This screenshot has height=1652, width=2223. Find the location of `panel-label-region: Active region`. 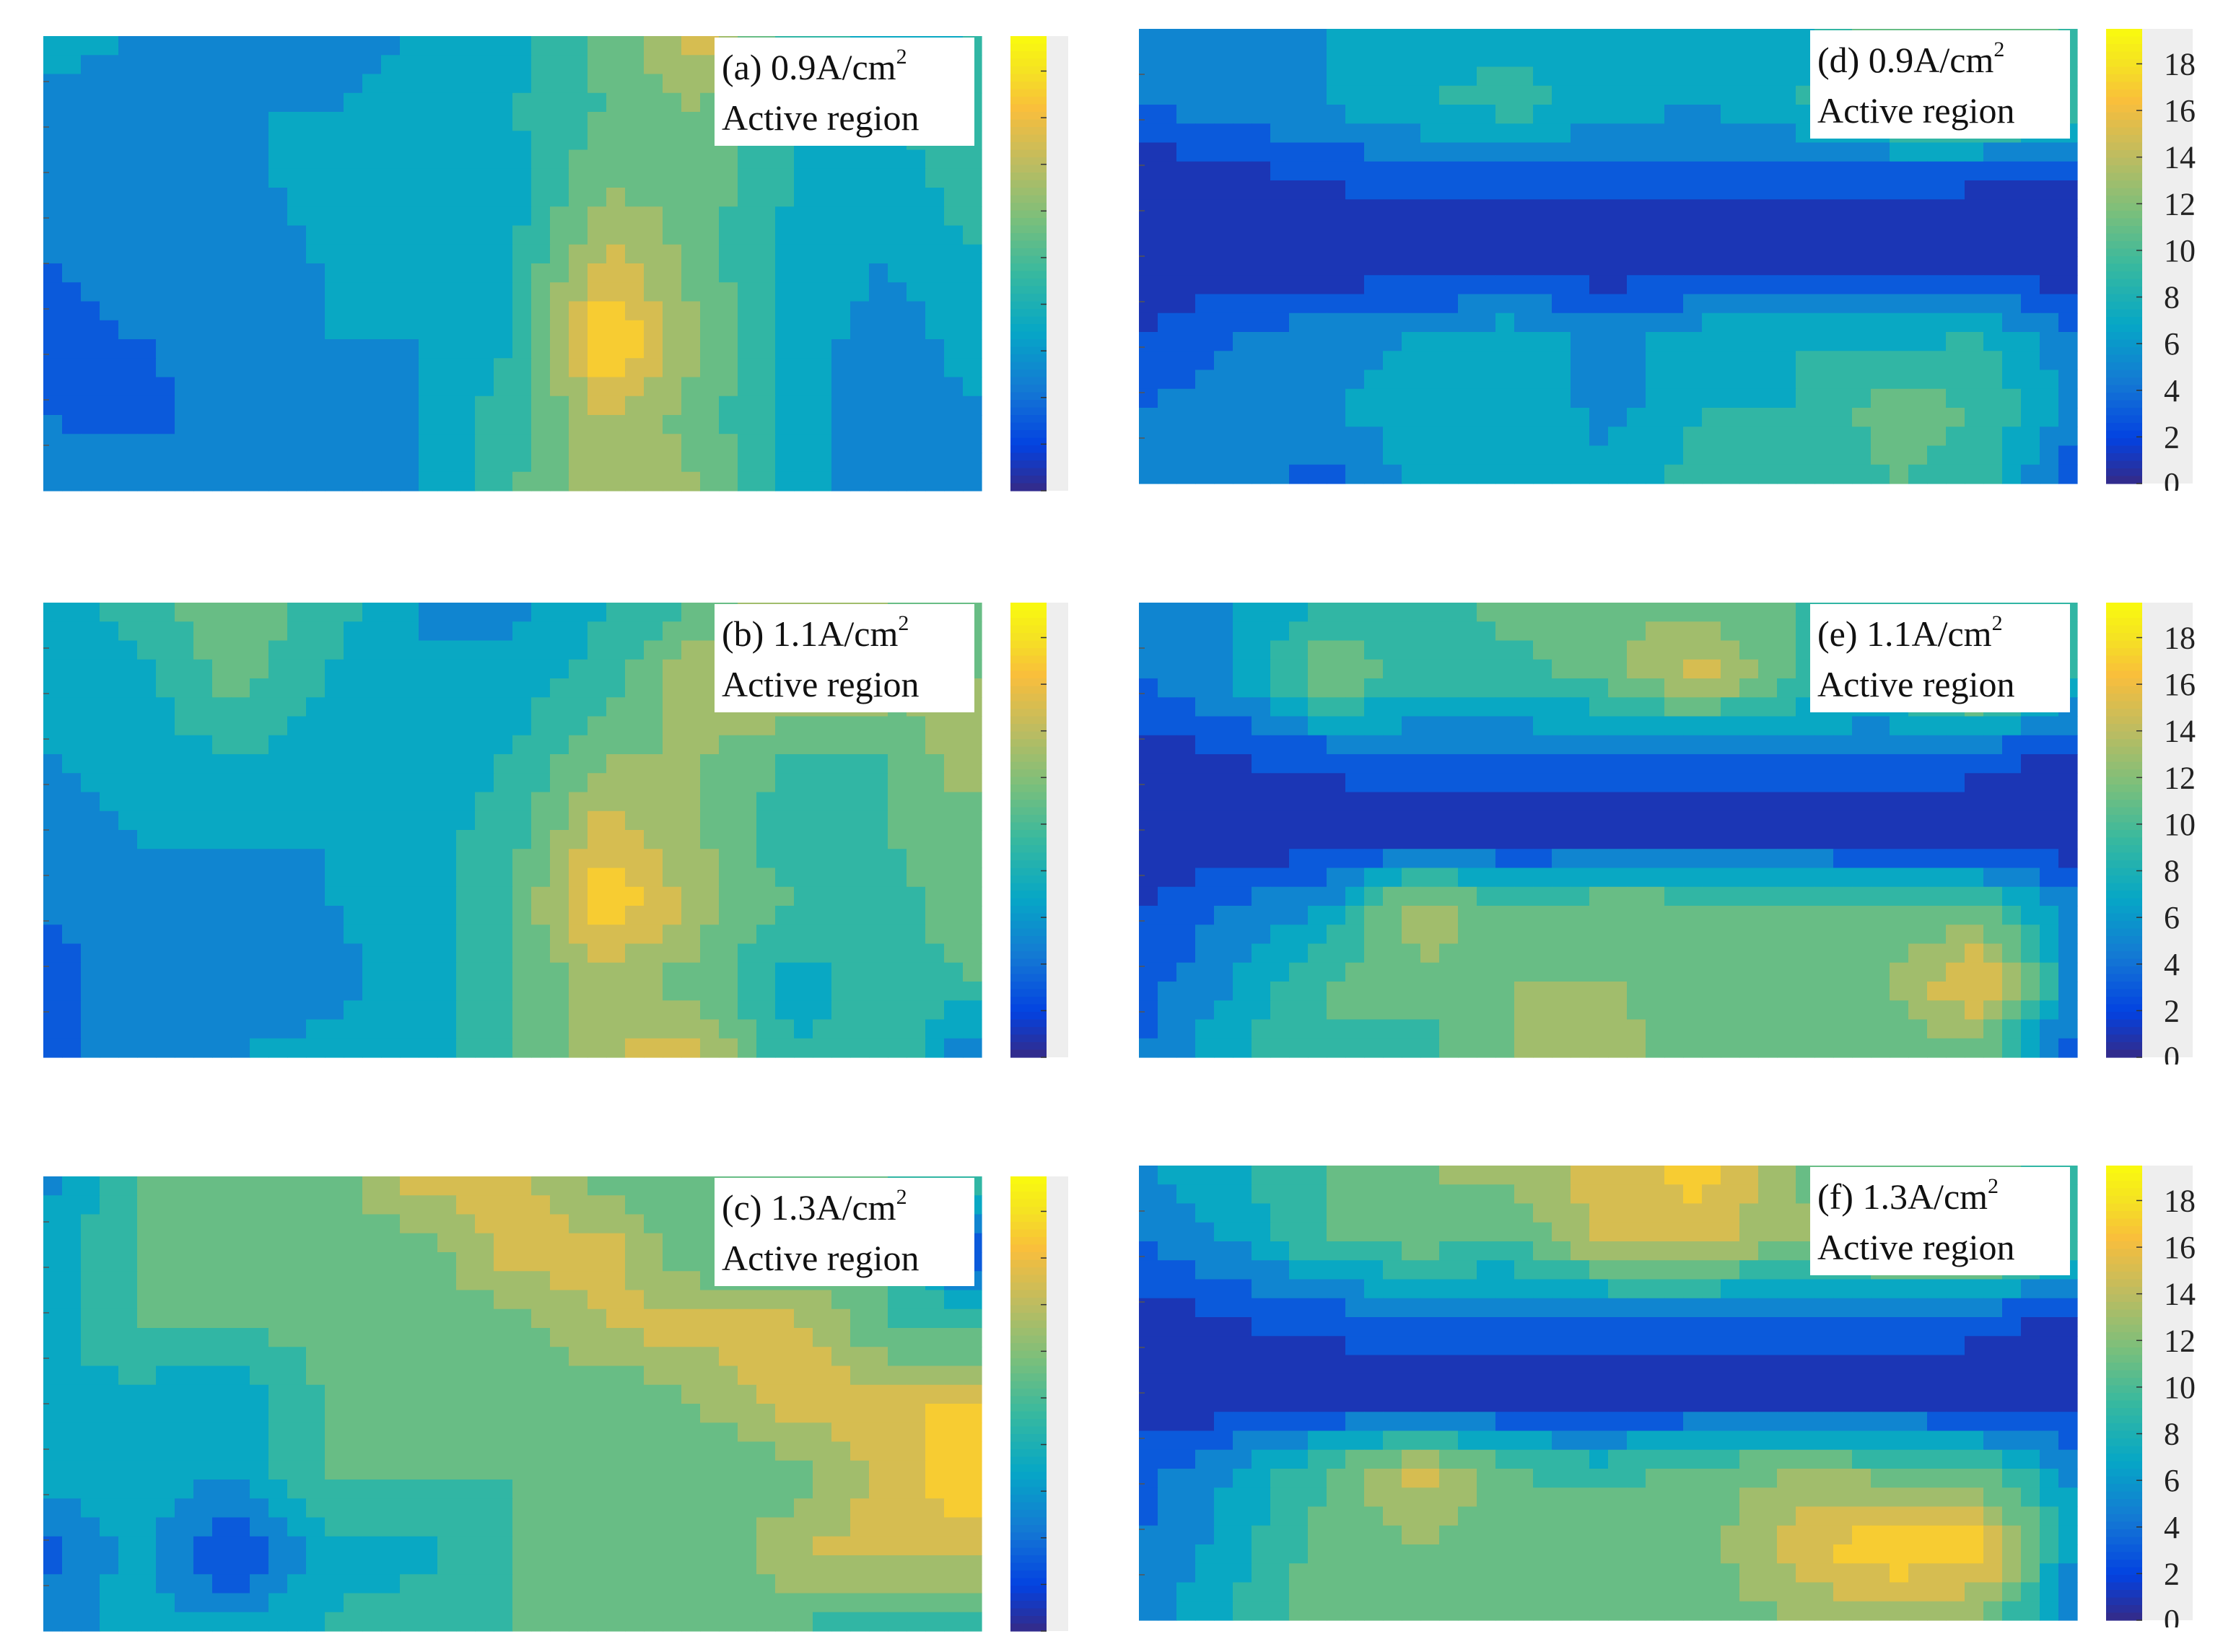

panel-label-region: Active region is located at coordinates (1916, 110).